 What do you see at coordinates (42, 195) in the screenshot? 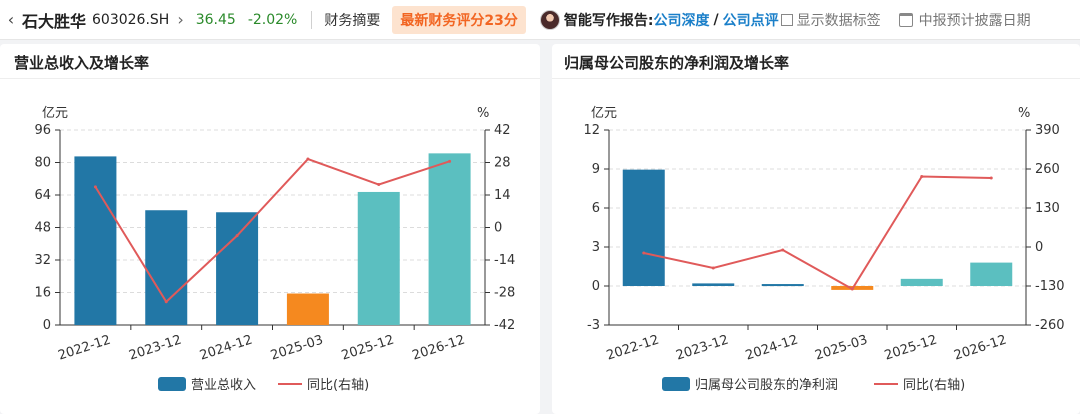
I see `y-tick-label: 64` at bounding box center [42, 195].